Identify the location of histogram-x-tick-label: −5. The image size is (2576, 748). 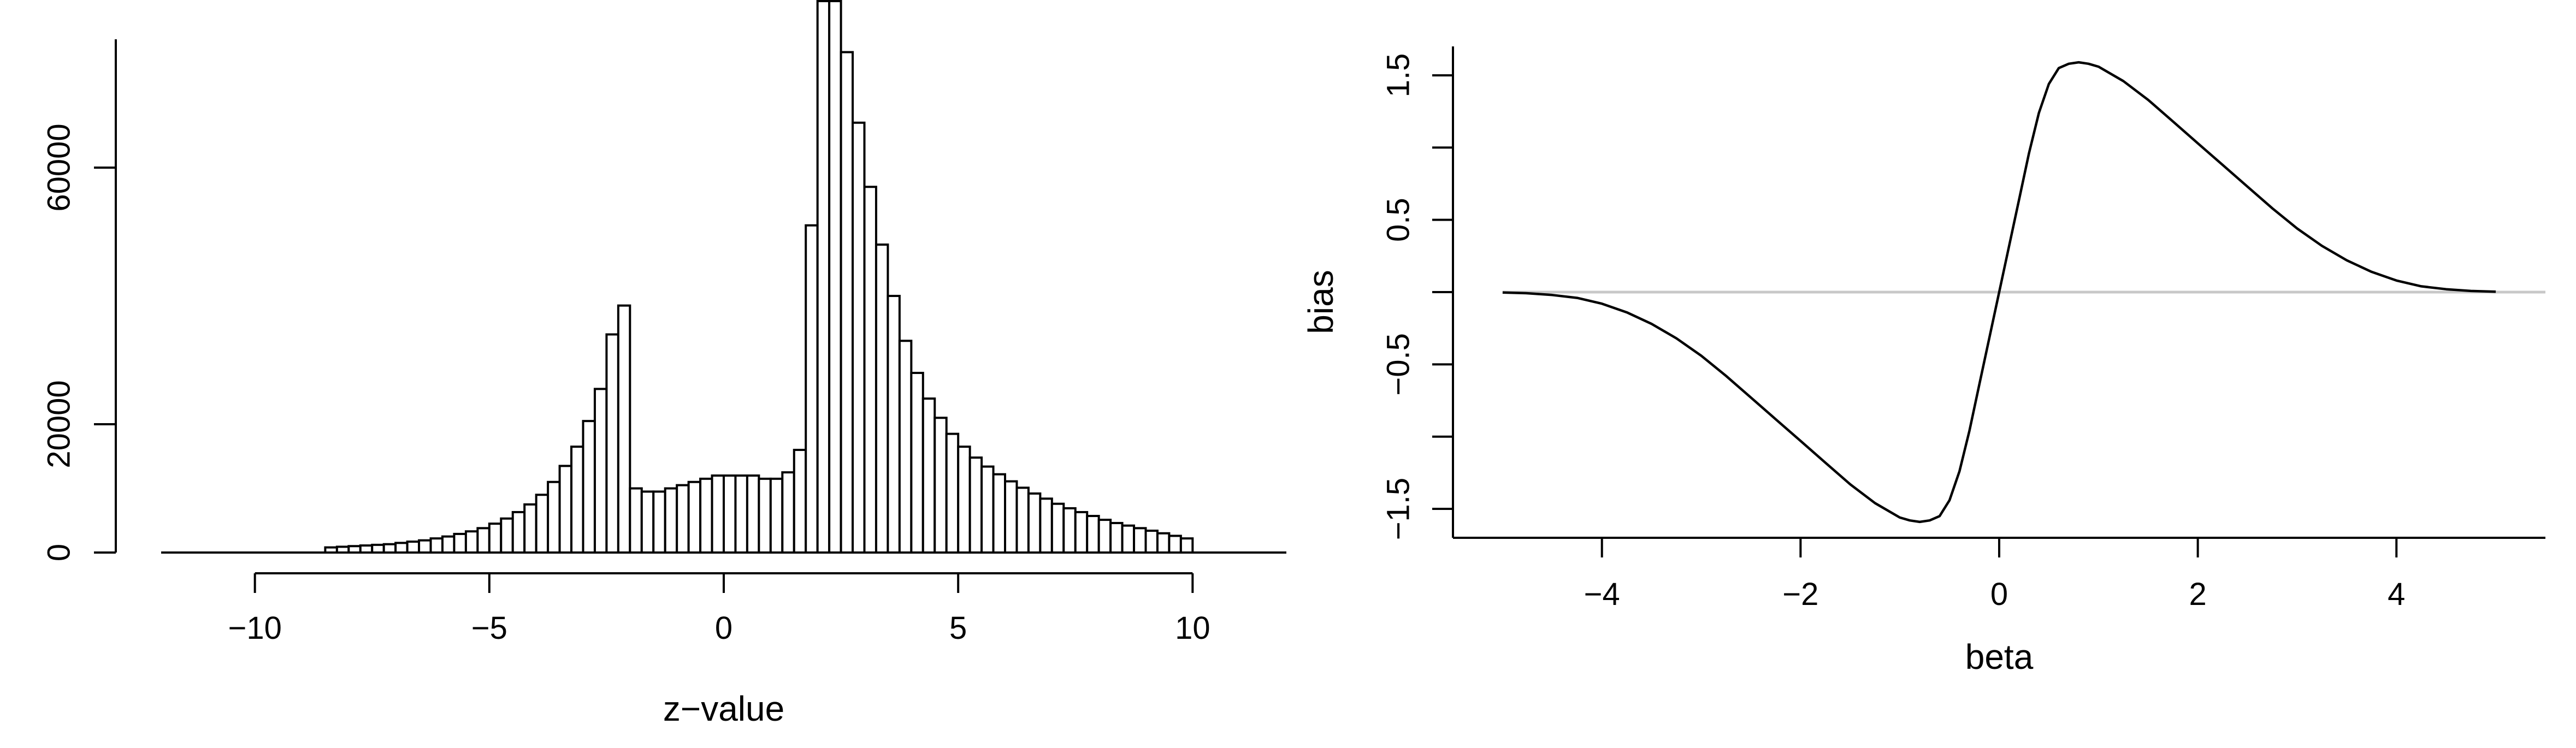
(489, 628).